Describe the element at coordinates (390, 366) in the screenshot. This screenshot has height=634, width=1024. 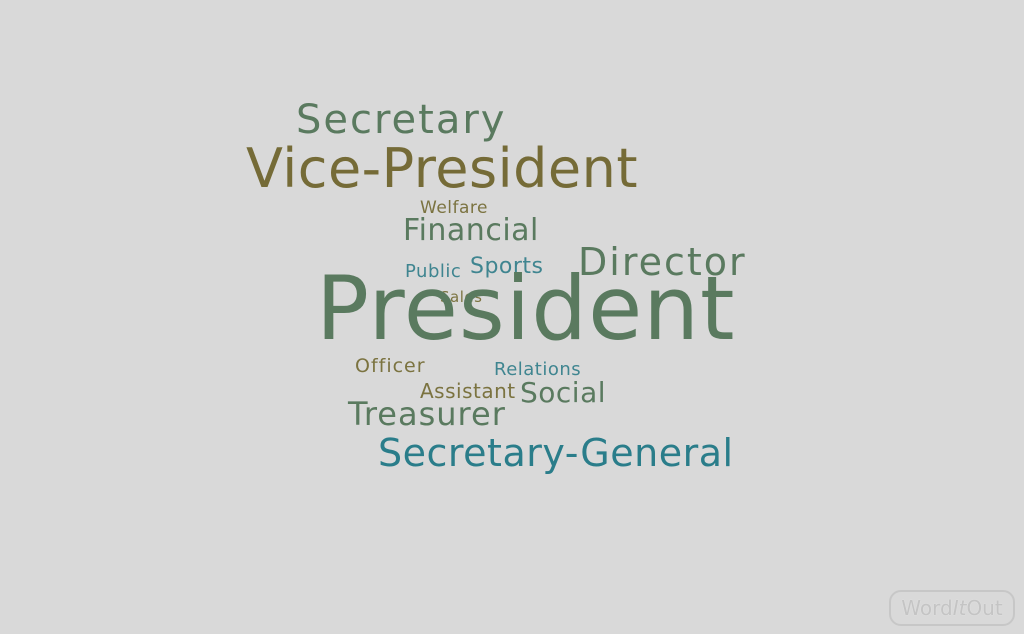
I see `word-officer: Officer` at that location.